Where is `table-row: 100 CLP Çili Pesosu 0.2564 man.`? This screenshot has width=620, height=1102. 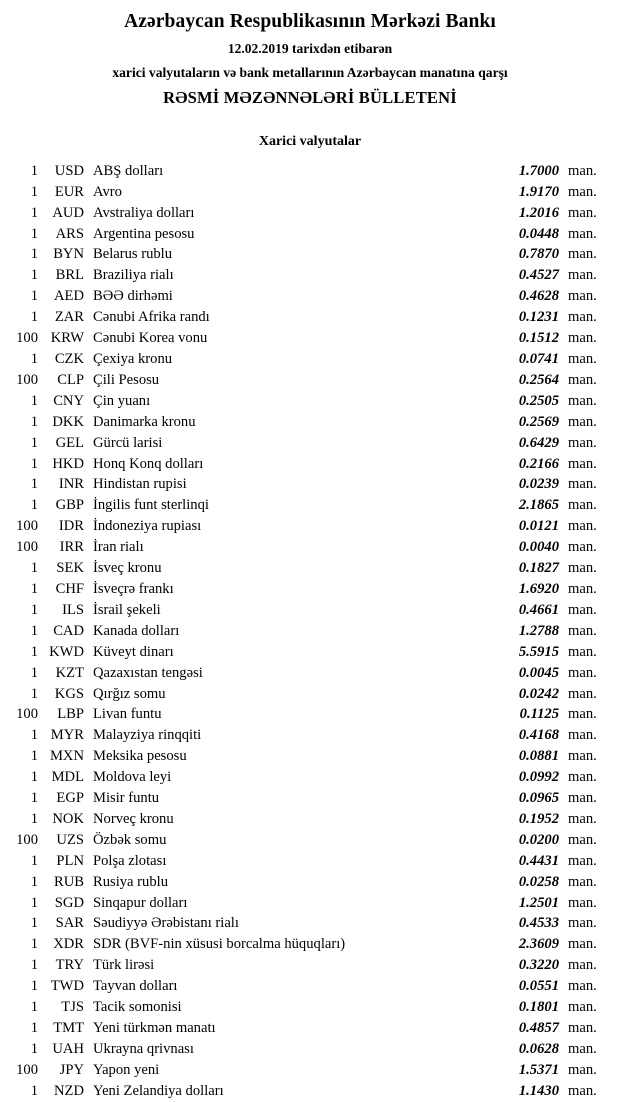 table-row: 100 CLP Çili Pesosu 0.2564 man. is located at coordinates (310, 380).